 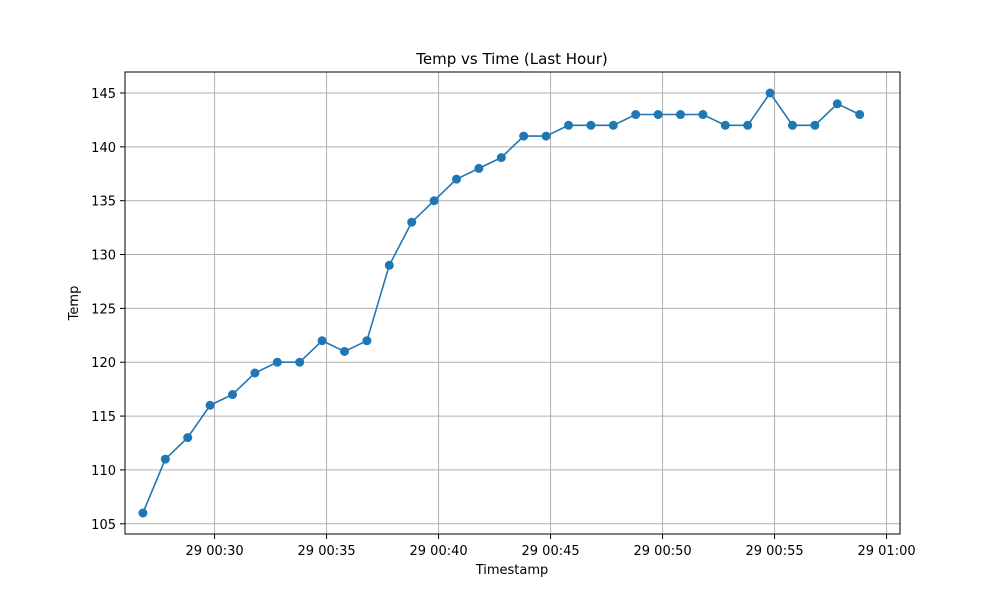 I want to click on x-tick-label: 29 00:35, so click(x=327, y=551).